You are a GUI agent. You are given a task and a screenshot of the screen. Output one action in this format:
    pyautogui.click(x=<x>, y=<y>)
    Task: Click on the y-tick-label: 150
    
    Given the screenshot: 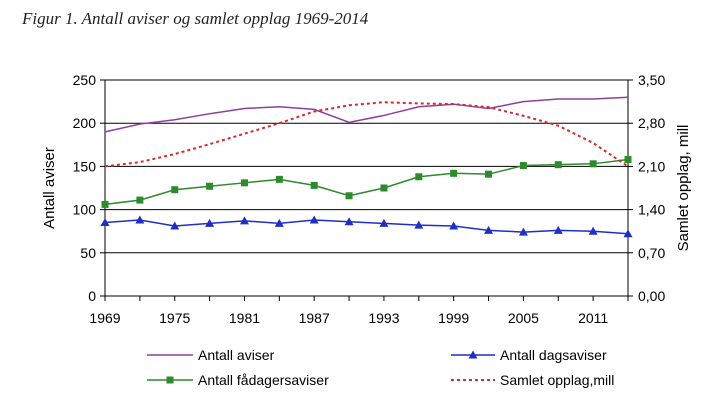 What is the action you would take?
    pyautogui.click(x=85, y=166)
    